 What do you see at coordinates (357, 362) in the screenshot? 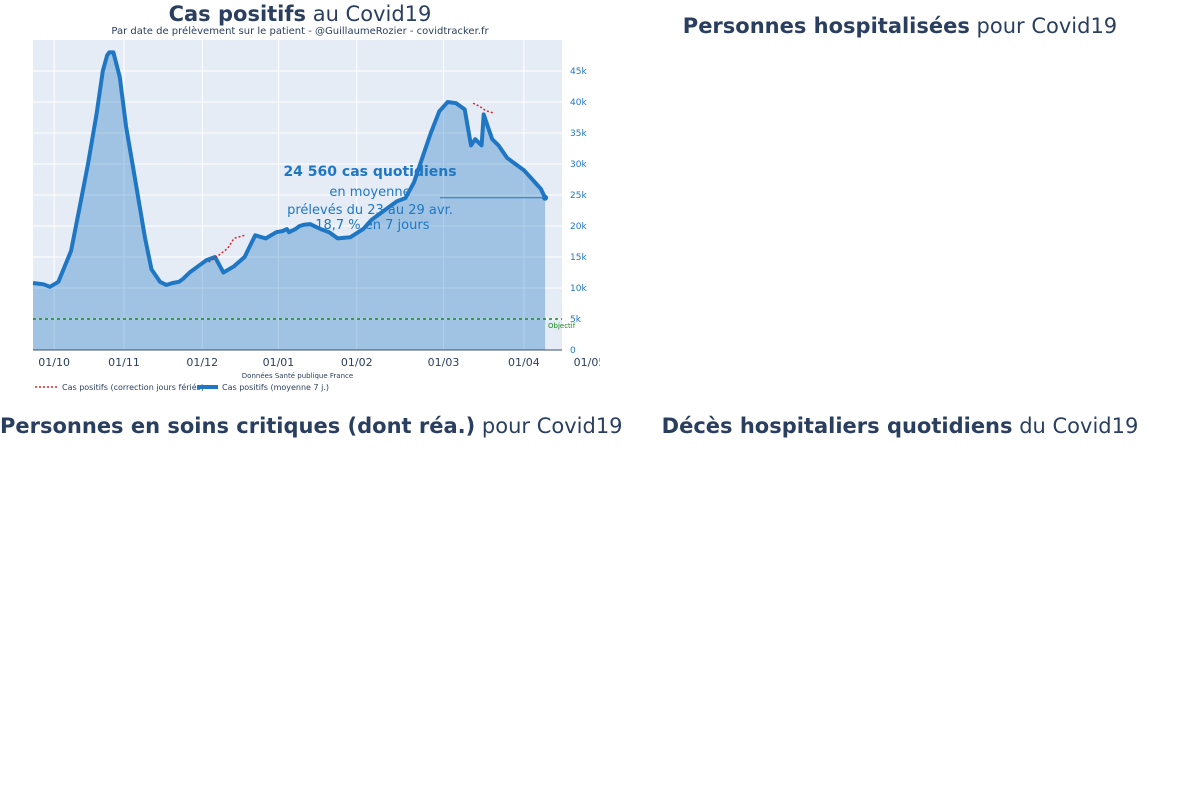
I see `x-tick-label: 01/02` at bounding box center [357, 362].